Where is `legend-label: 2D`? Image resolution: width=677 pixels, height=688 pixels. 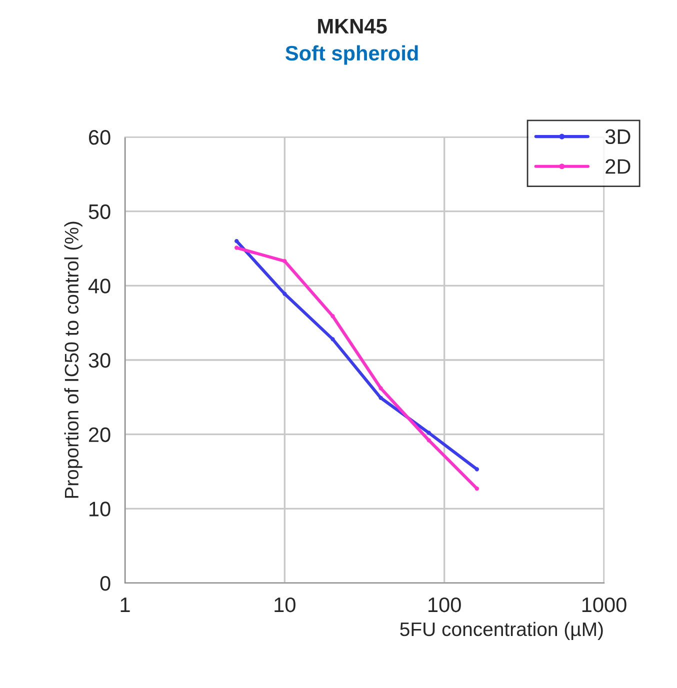 legend-label: 2D is located at coordinates (618, 166).